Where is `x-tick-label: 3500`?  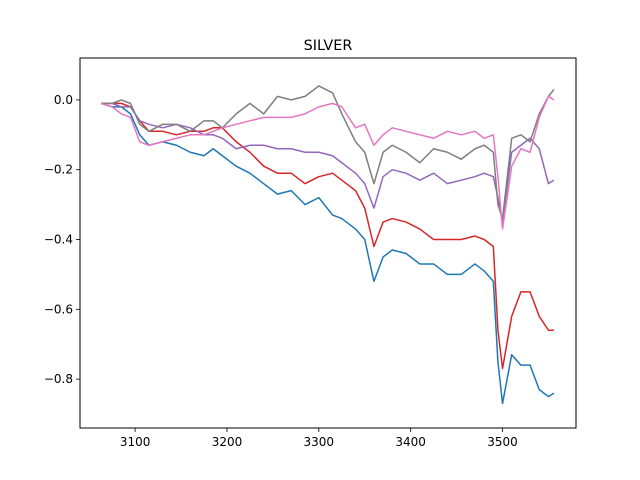 x-tick-label: 3500 is located at coordinates (502, 442).